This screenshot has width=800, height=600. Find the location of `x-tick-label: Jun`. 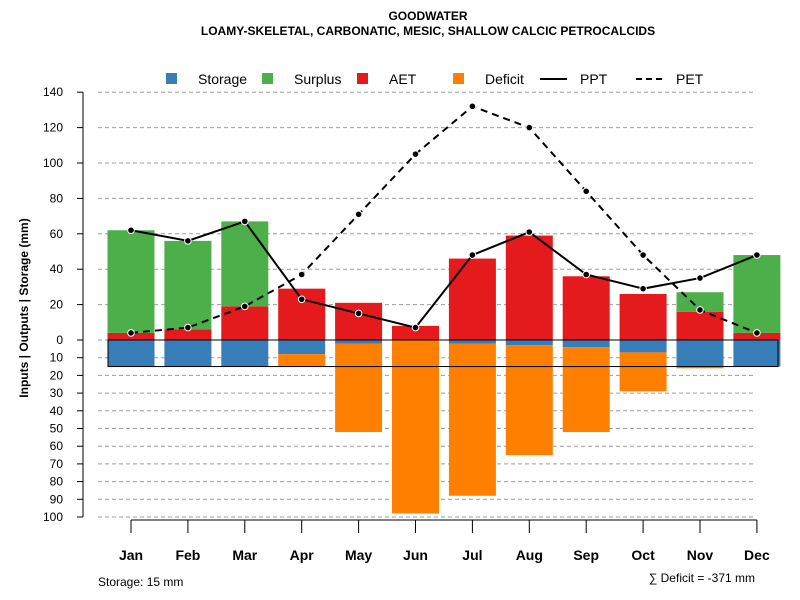

x-tick-label: Jun is located at coordinates (415, 555).